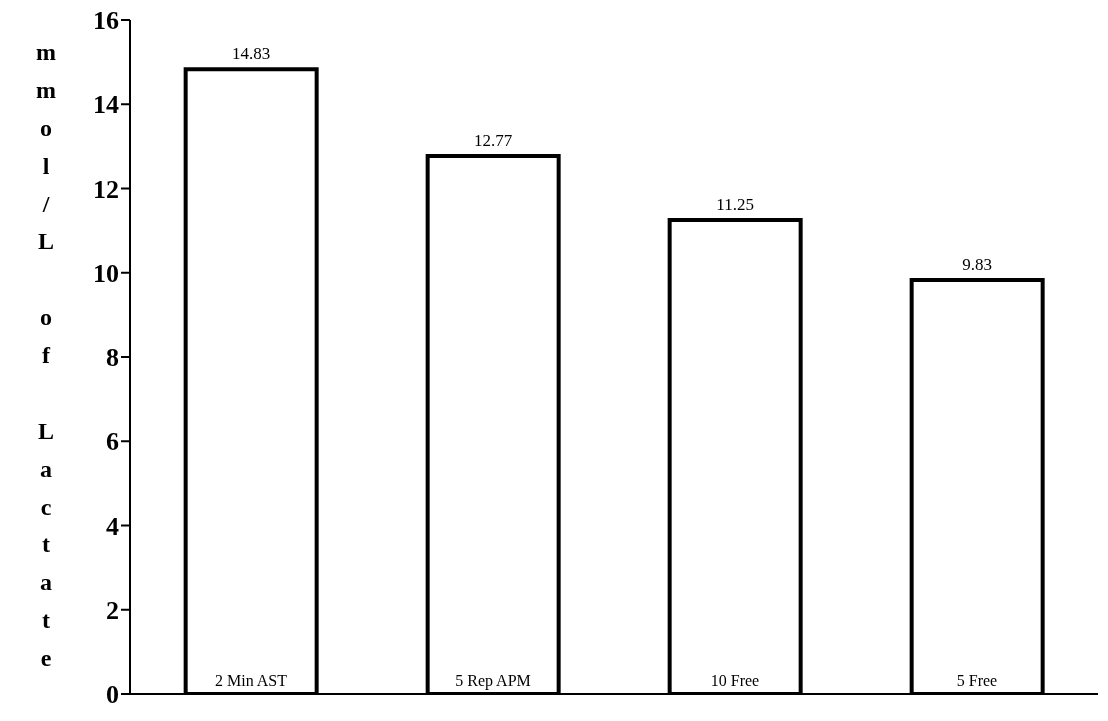 This screenshot has width=1108, height=721. Describe the element at coordinates (106, 105) in the screenshot. I see `y-tick-label: 14` at that location.